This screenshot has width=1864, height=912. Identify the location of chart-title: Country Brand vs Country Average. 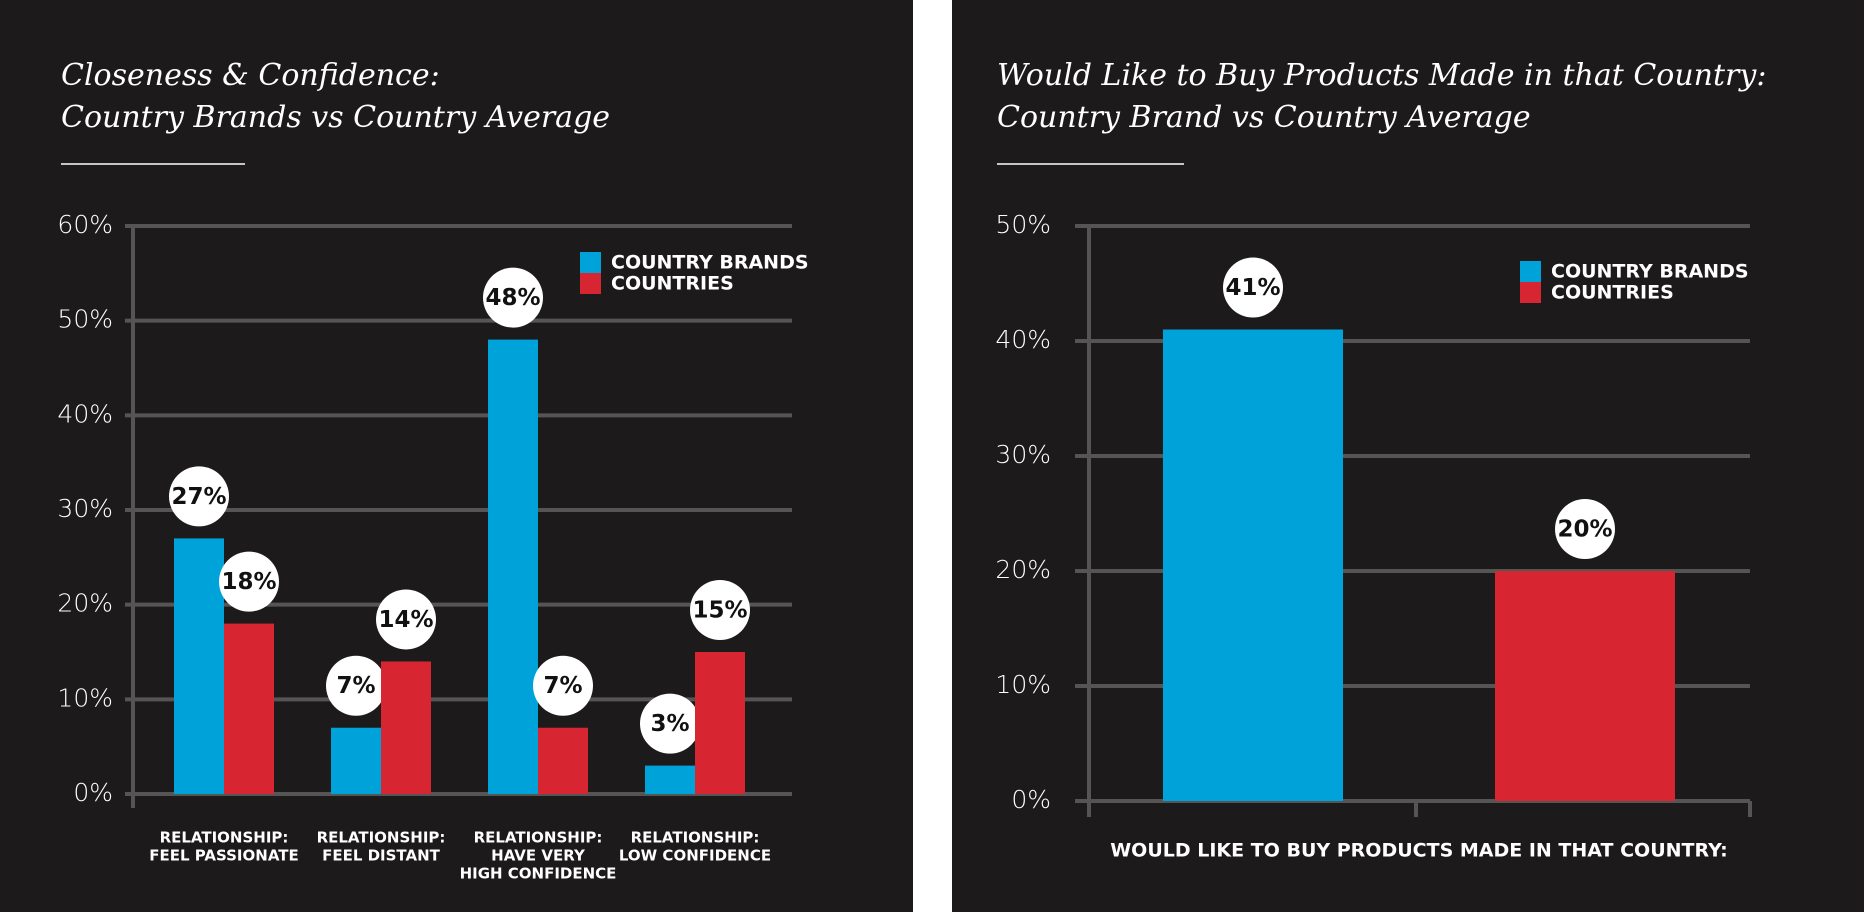
(1264, 117).